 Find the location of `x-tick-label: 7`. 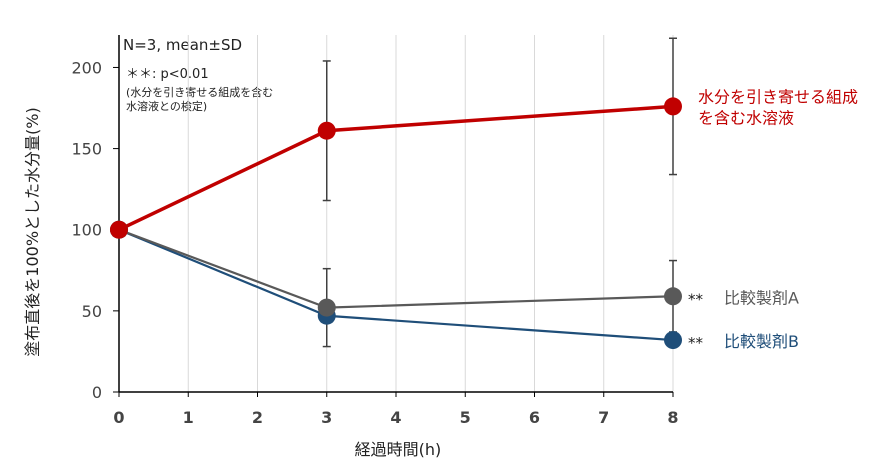

x-tick-label: 7 is located at coordinates (603, 417).